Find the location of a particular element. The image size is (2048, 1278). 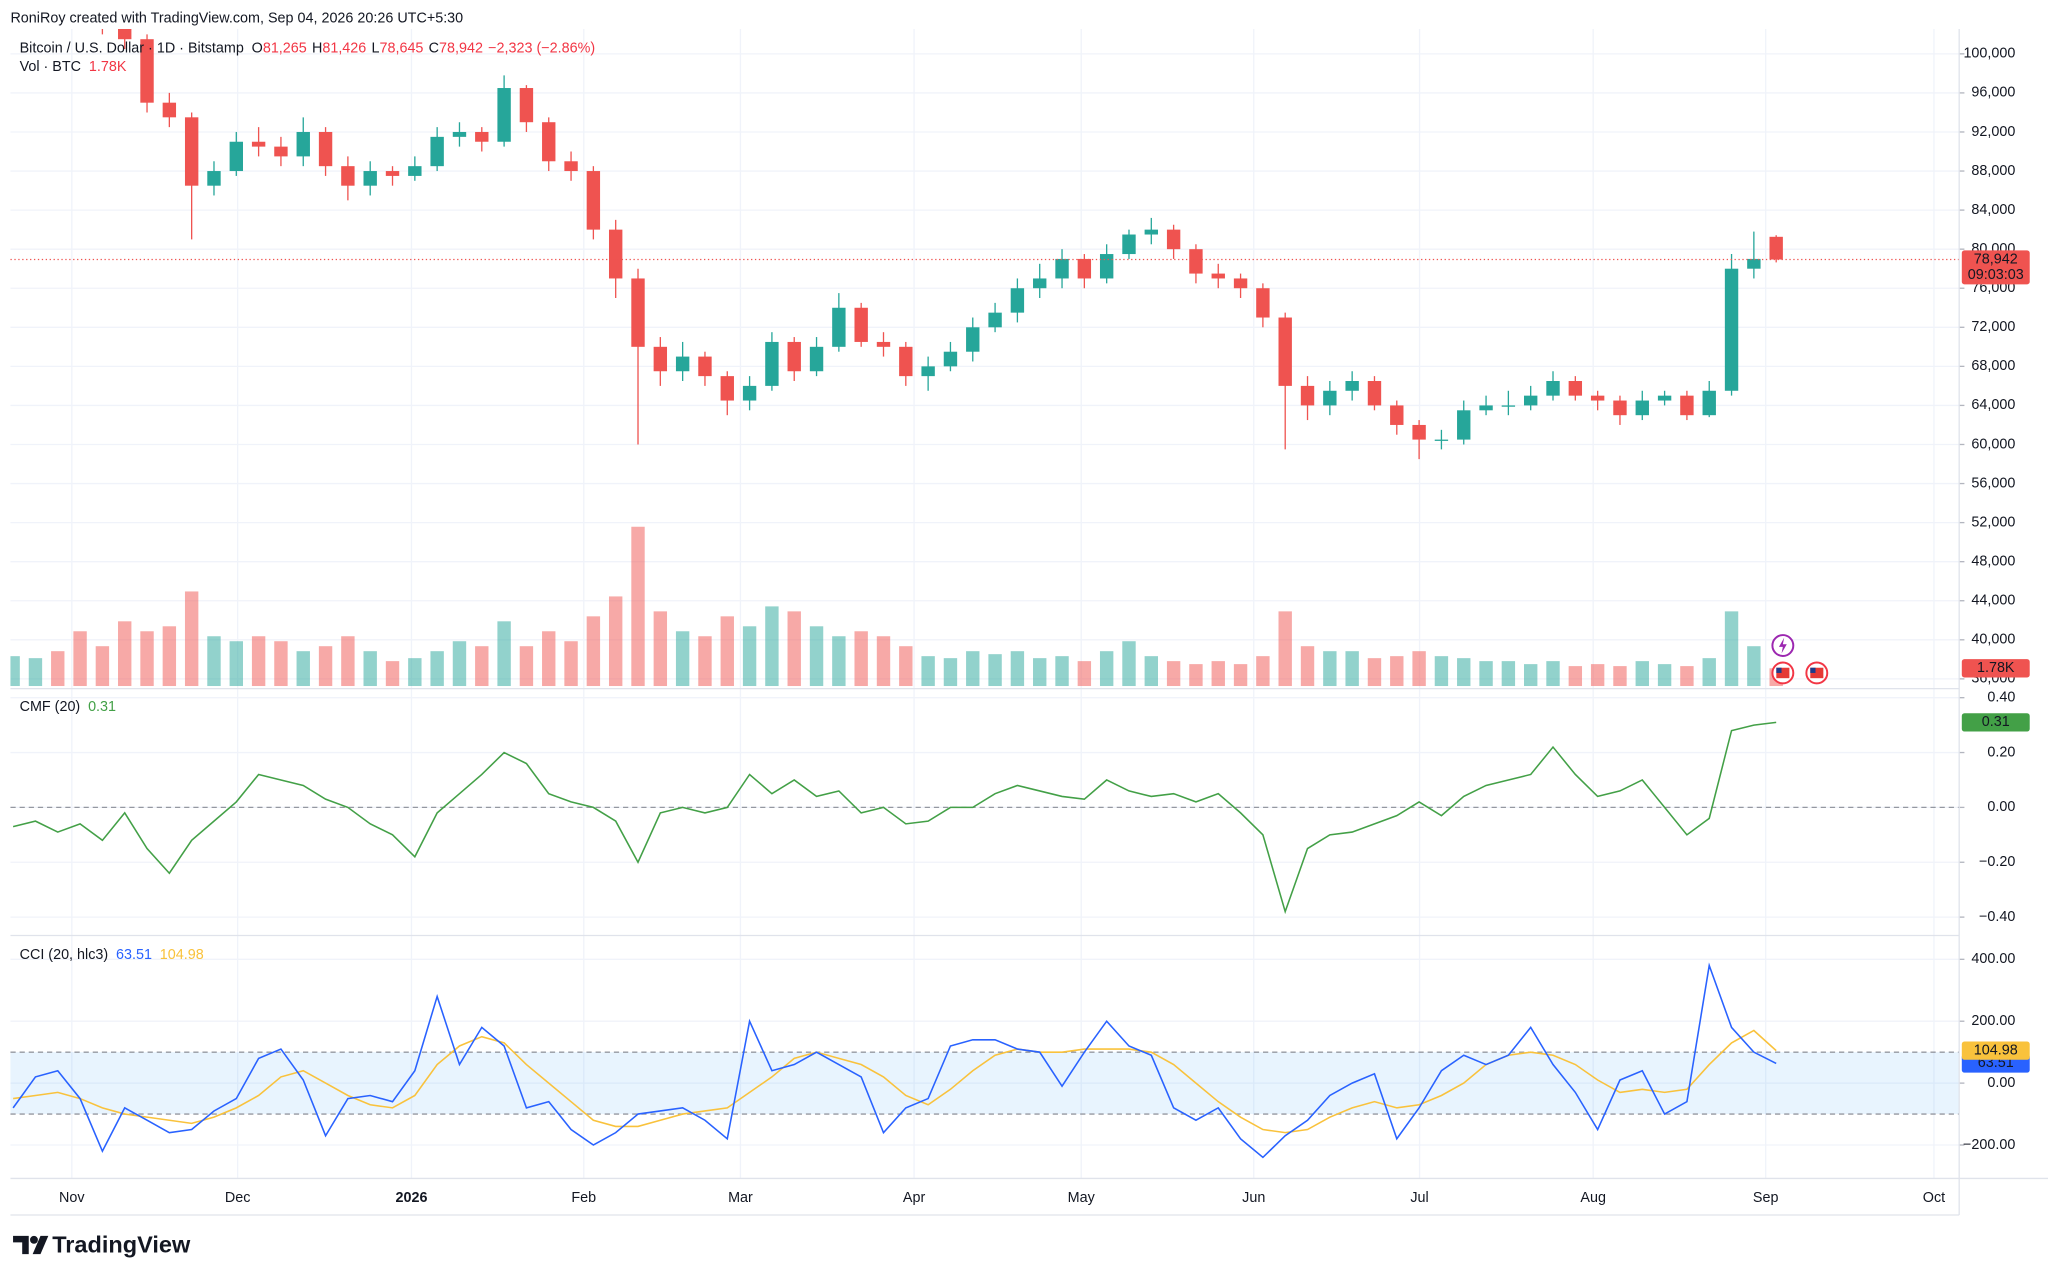

y-tick-label: 92,000 is located at coordinates (1993, 132).